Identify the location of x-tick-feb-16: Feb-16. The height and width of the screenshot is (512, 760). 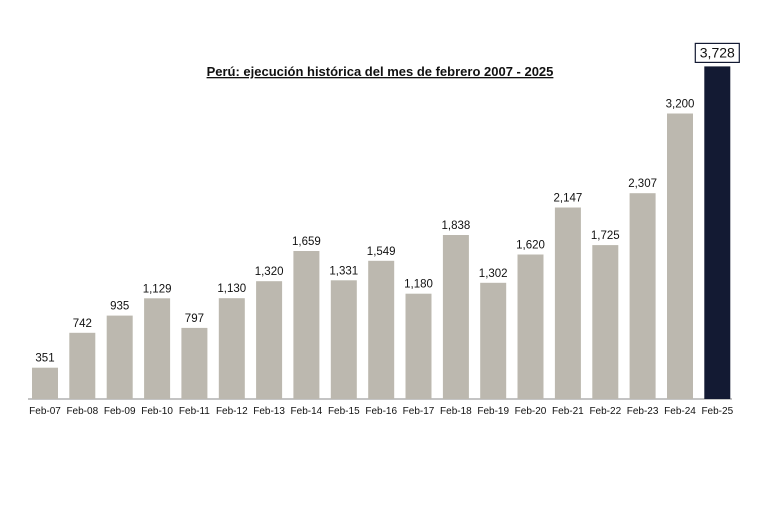
(381, 411).